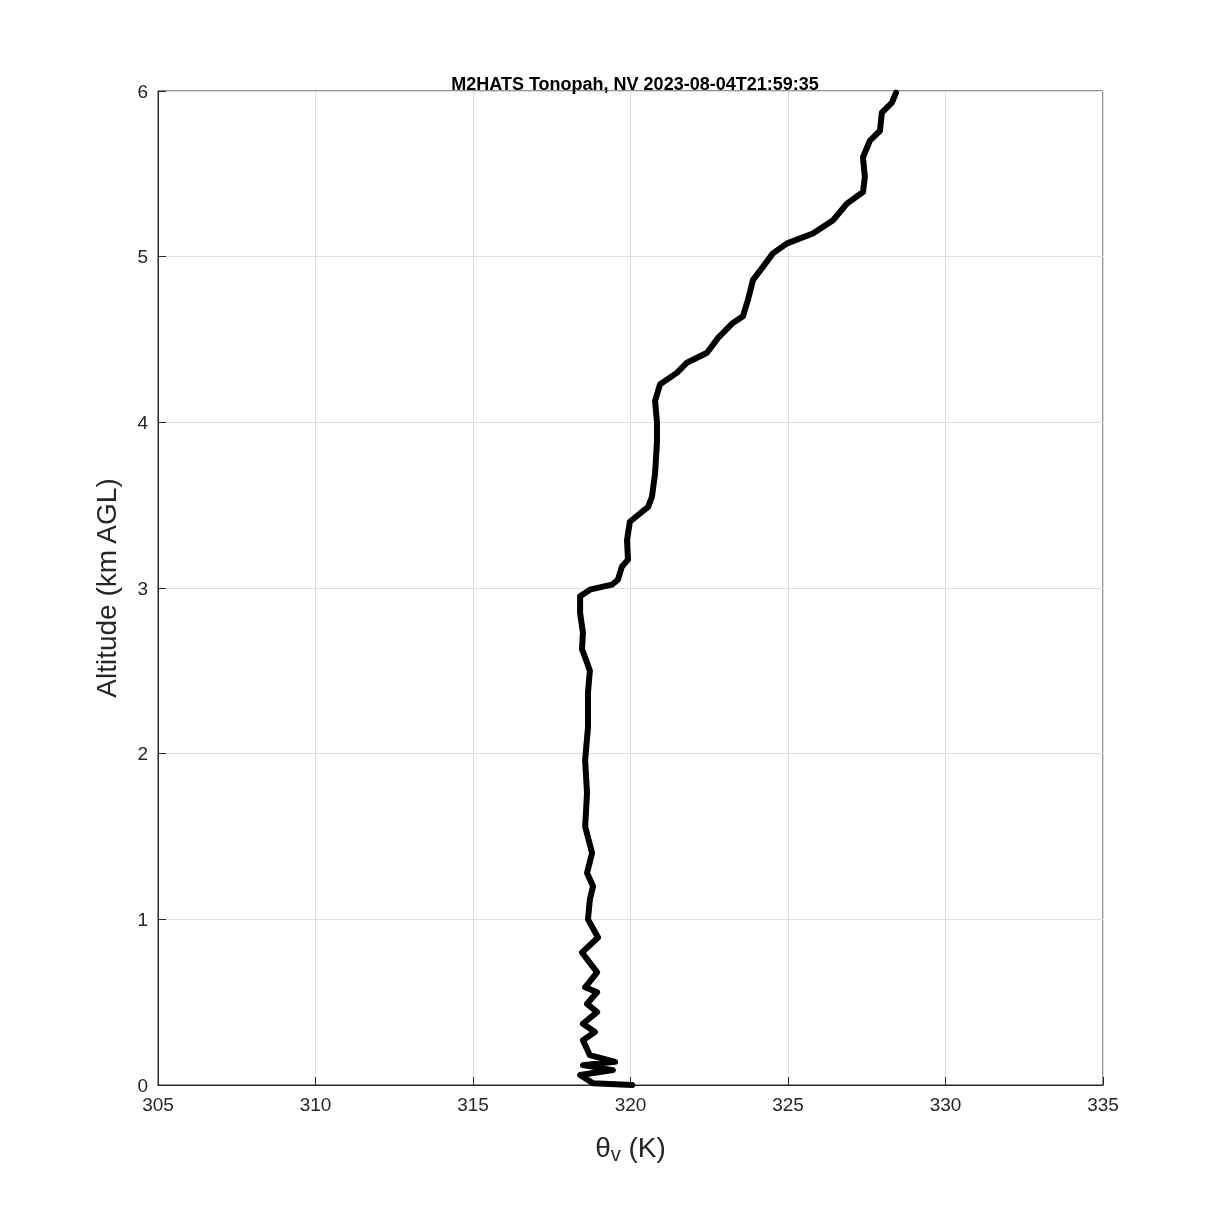 The height and width of the screenshot is (1219, 1219). Describe the element at coordinates (106, 588) in the screenshot. I see `y-axis-title: Altitude (km AGL)` at that location.